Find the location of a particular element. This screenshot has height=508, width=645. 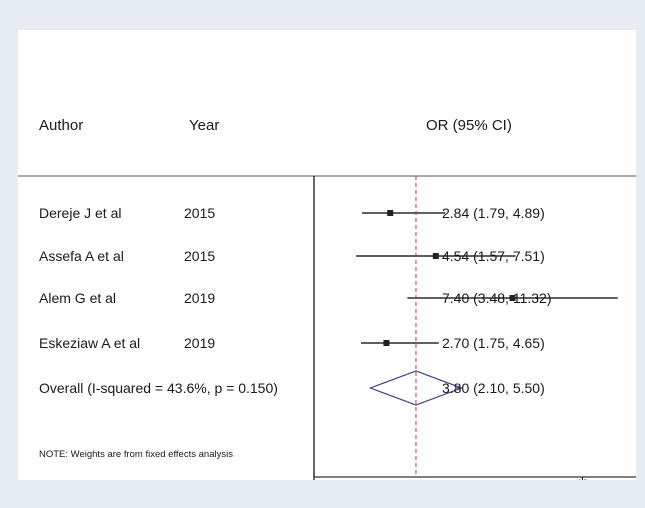

overall-or-label: 3.80 (2.10, 5.50) is located at coordinates (493, 388).